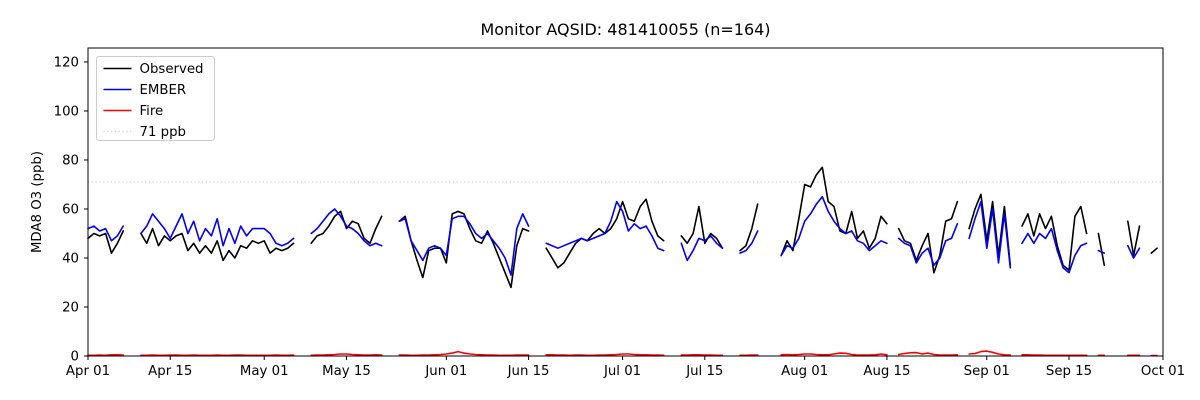 This screenshot has height=400, width=1200. What do you see at coordinates (172, 69) in the screenshot?
I see `legend-label-observed: Observed` at bounding box center [172, 69].